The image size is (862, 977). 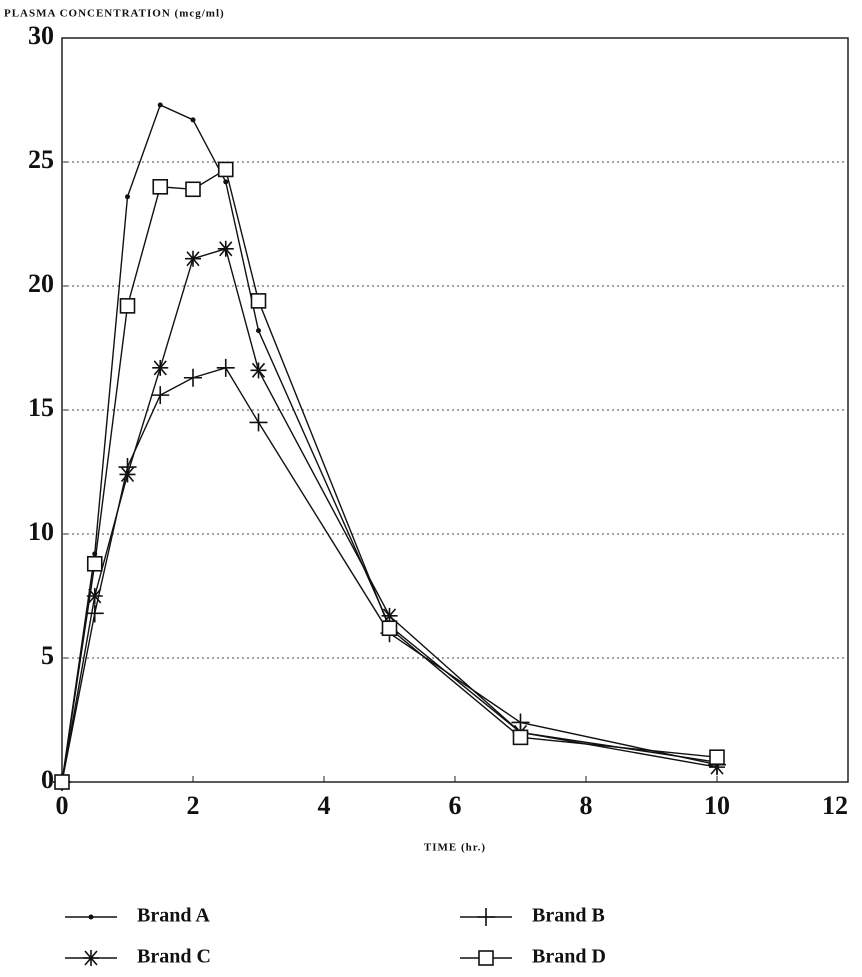 I want to click on y-tick-label: 5, so click(x=47, y=655).